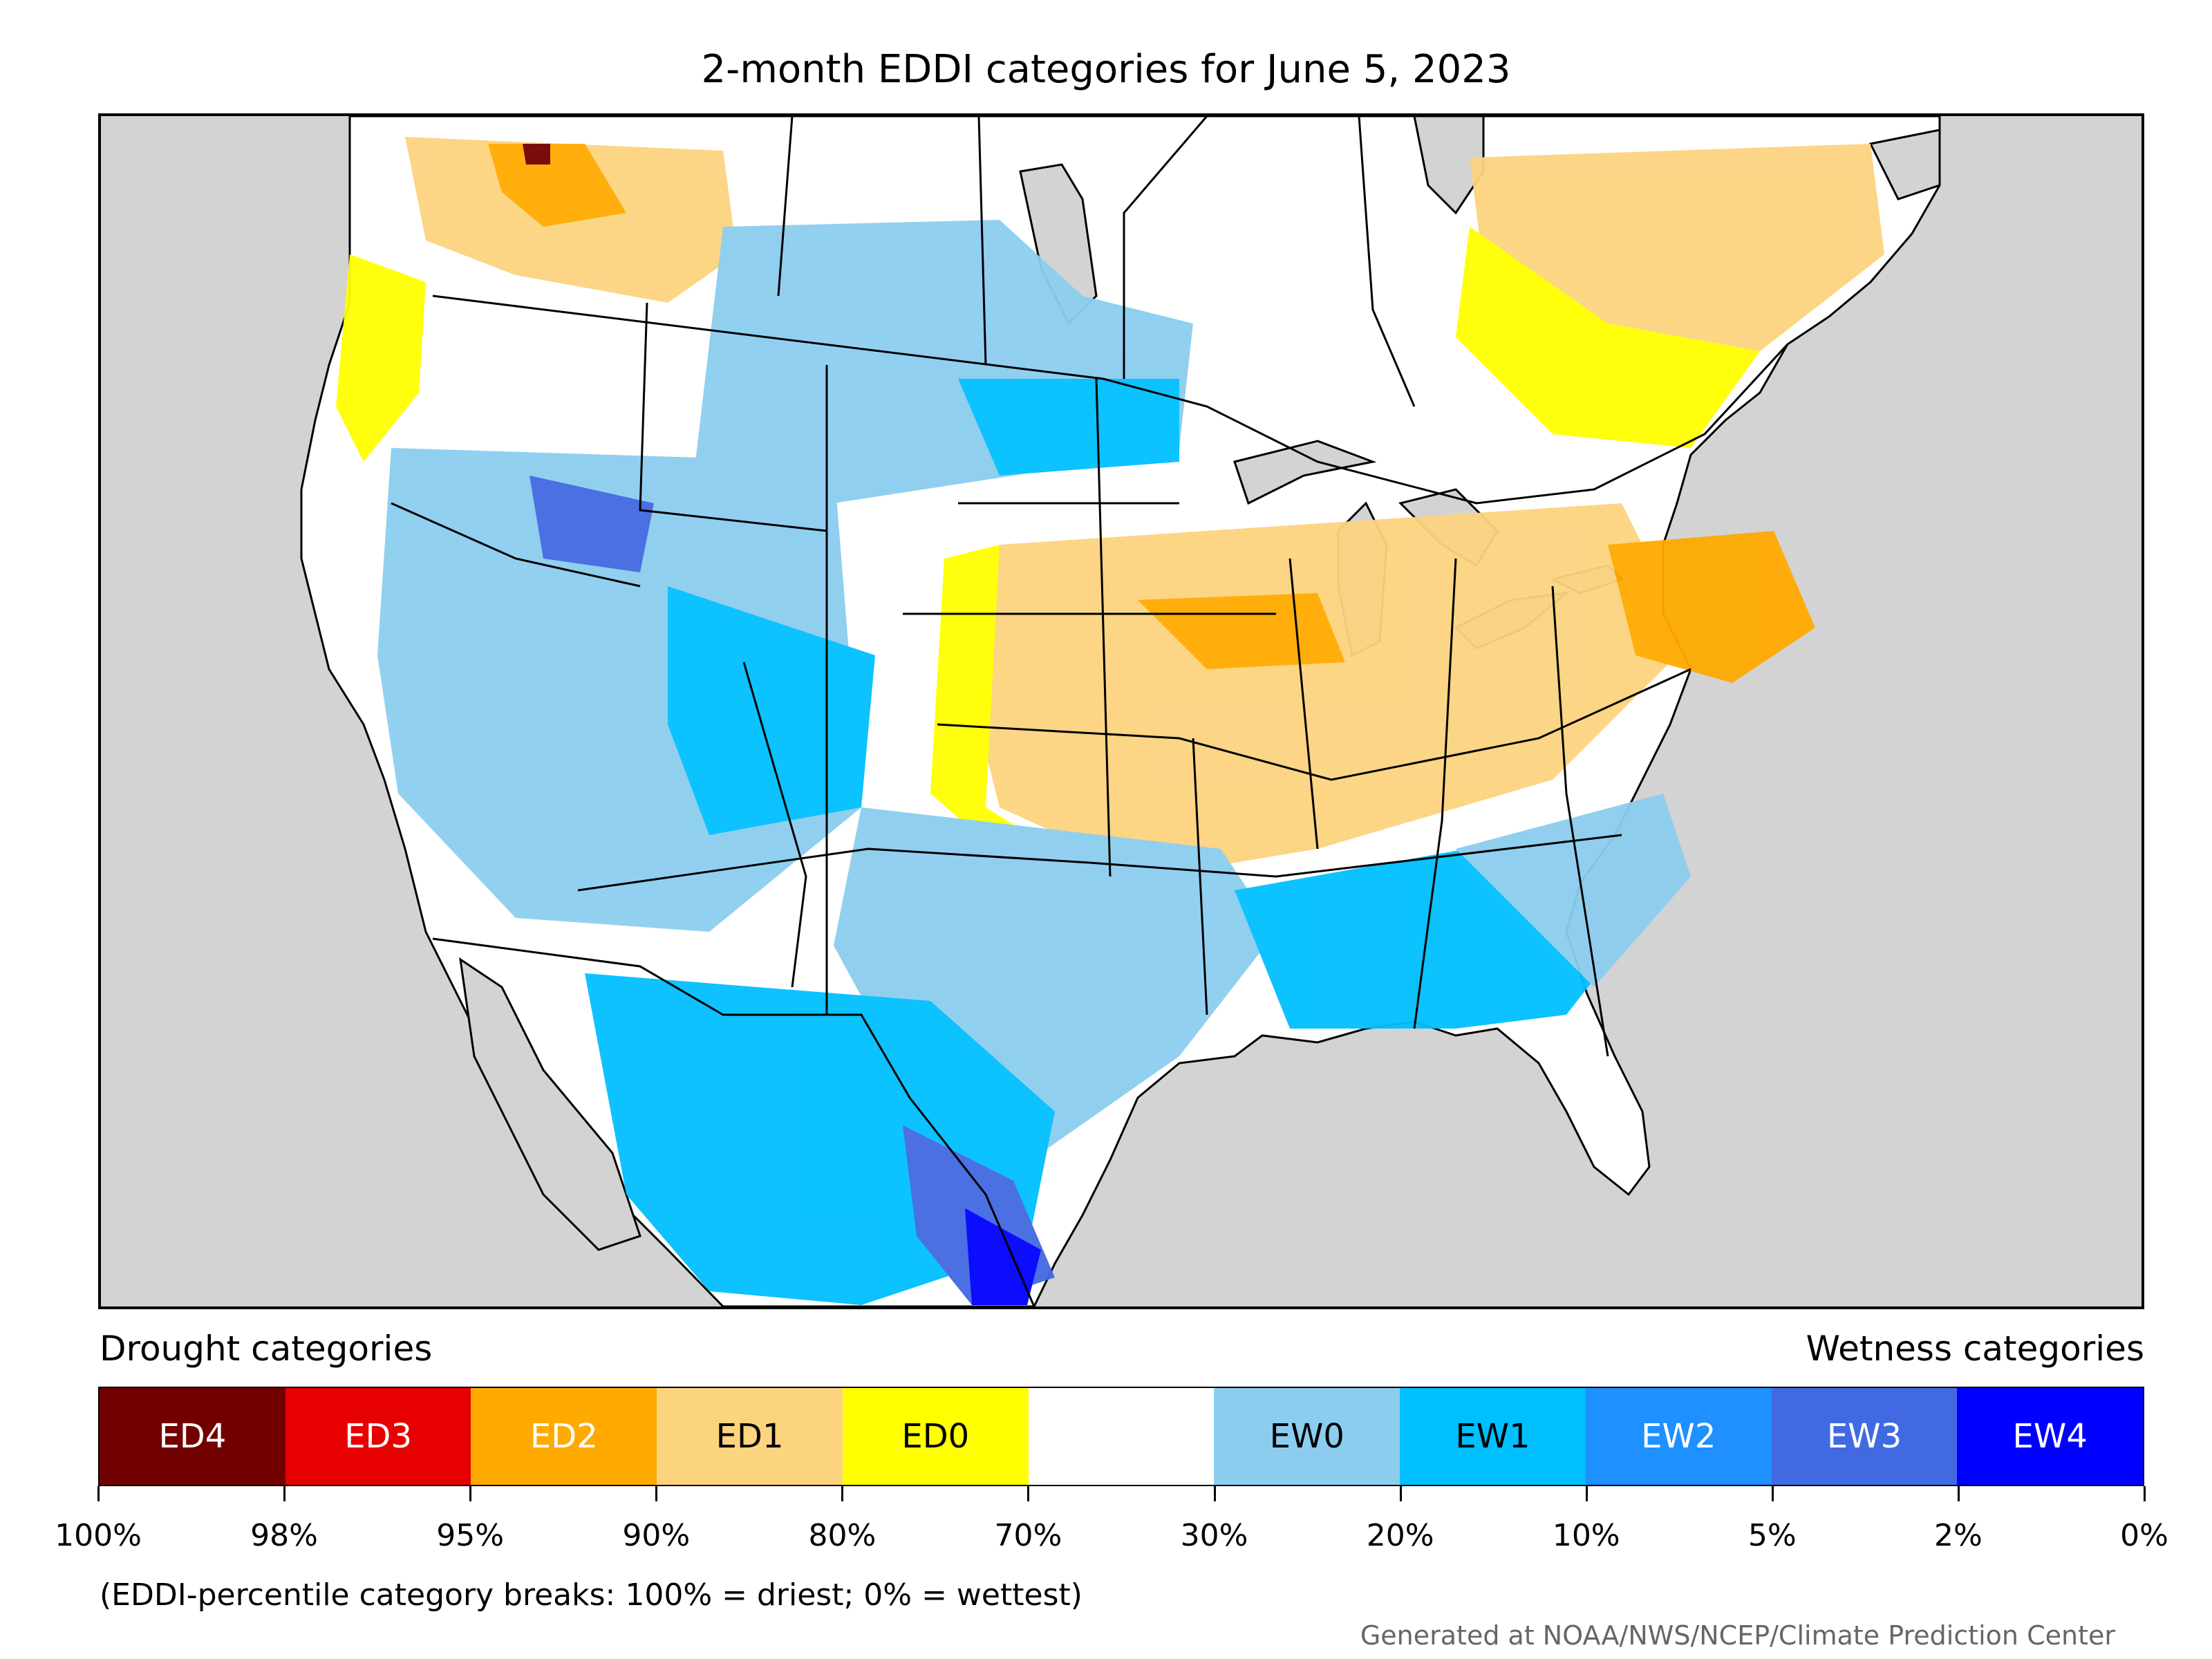 Image resolution: width=2212 pixels, height=1659 pixels. What do you see at coordinates (470, 1535) in the screenshot?
I see `colorbar-tick-label: 95%` at bounding box center [470, 1535].